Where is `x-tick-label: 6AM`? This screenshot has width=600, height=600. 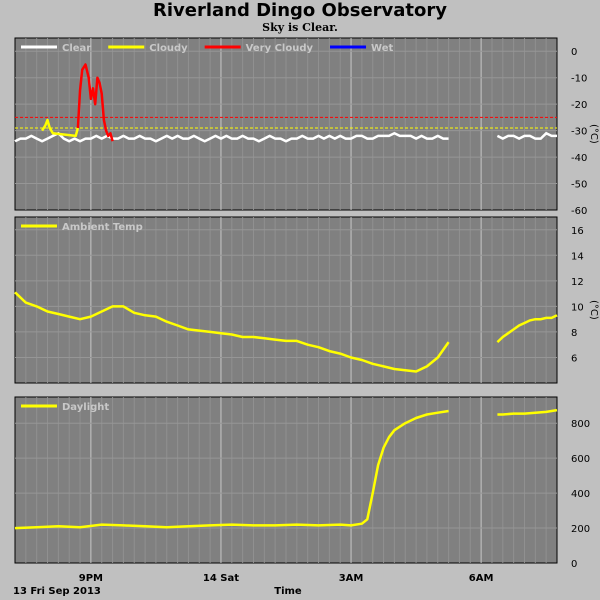 x-tick-label: 6AM is located at coordinates (481, 578).